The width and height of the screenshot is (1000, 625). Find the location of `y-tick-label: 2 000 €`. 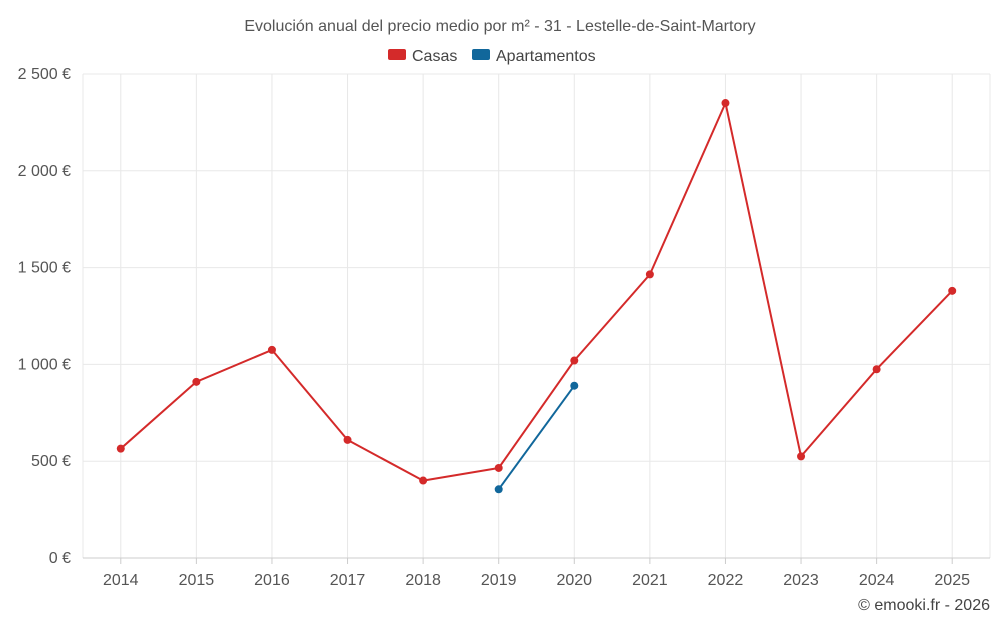

y-tick-label: 2 000 € is located at coordinates (44, 171).